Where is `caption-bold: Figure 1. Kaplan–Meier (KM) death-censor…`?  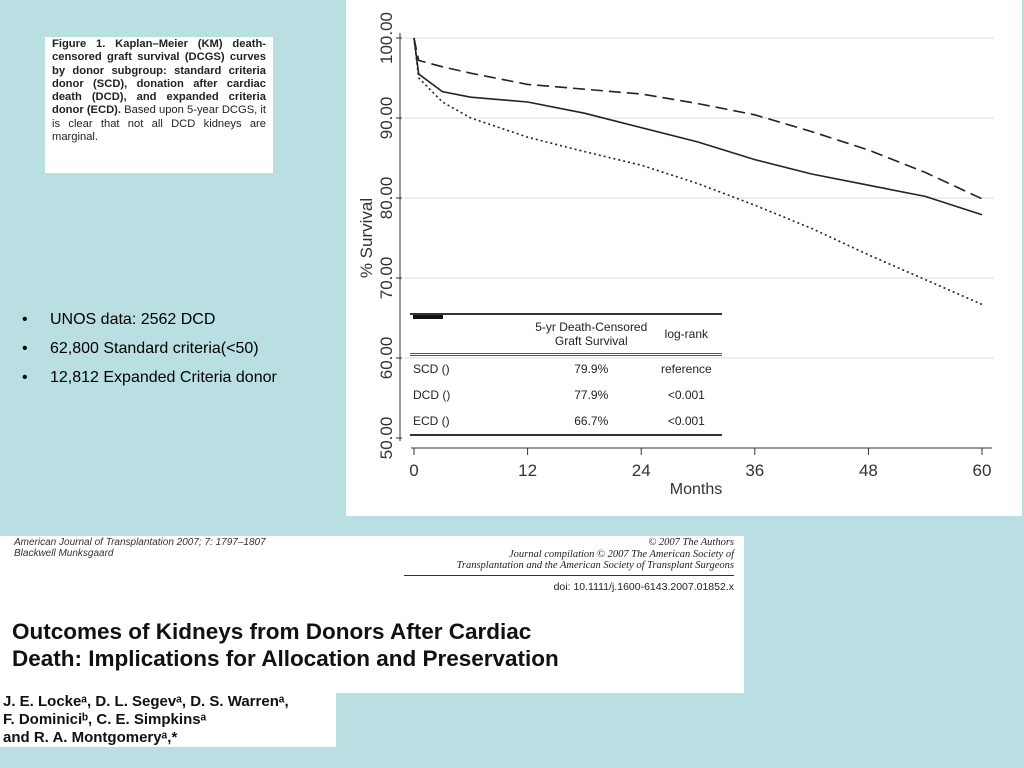
caption-bold: Figure 1. Kaplan–Meier (KM) death-censor… is located at coordinates (159, 77).